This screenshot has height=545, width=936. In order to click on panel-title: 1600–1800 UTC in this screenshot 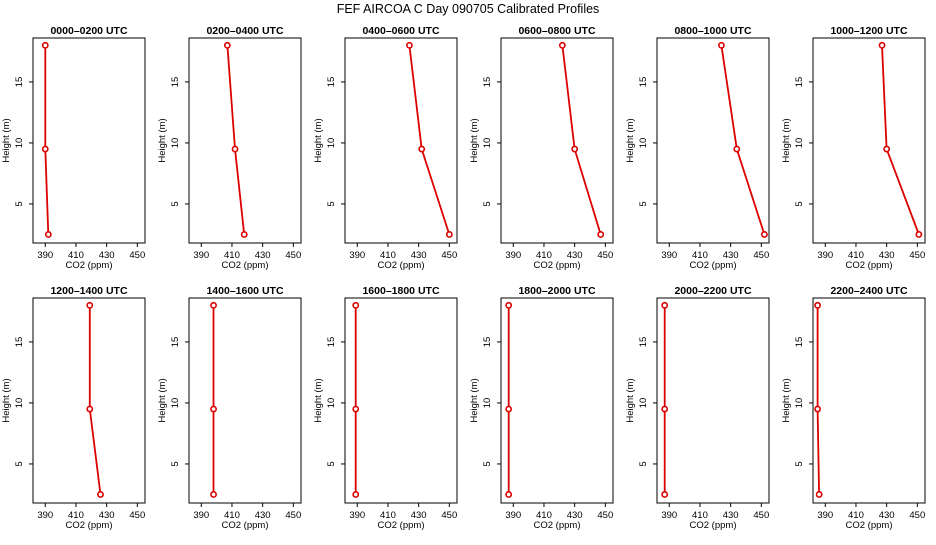, I will do `click(400, 291)`.